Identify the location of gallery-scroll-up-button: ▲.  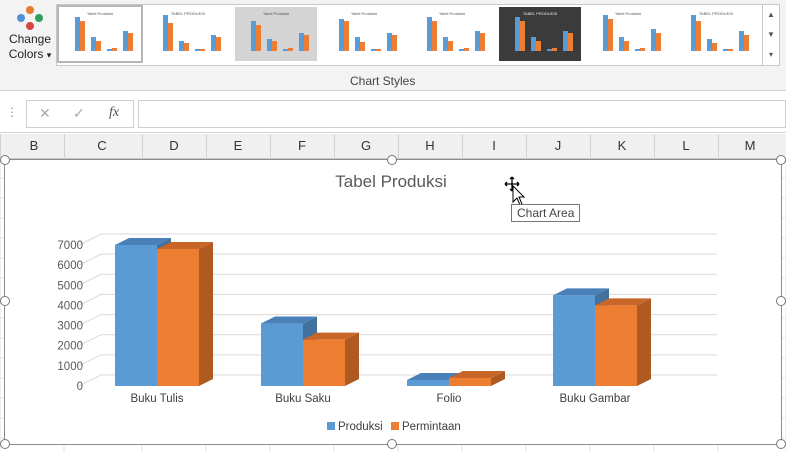
(771, 14).